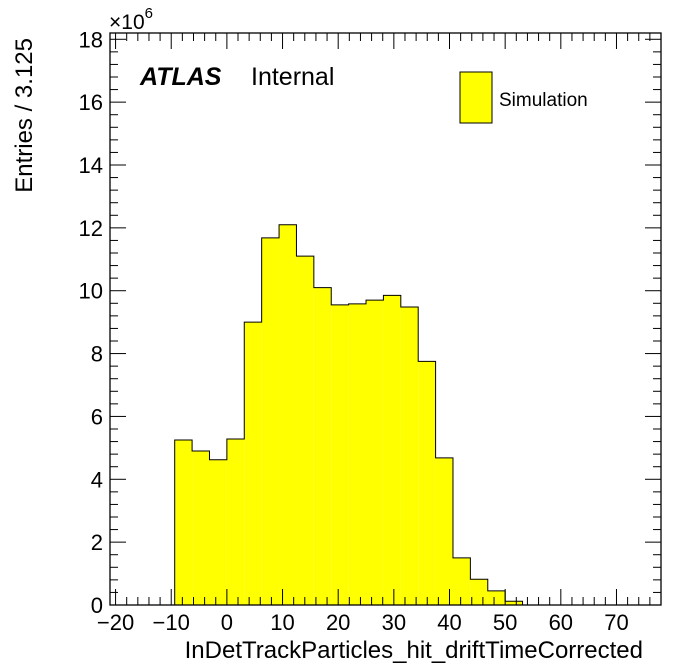 The width and height of the screenshot is (696, 672). I want to click on x-tick-label: 70, so click(616, 622).